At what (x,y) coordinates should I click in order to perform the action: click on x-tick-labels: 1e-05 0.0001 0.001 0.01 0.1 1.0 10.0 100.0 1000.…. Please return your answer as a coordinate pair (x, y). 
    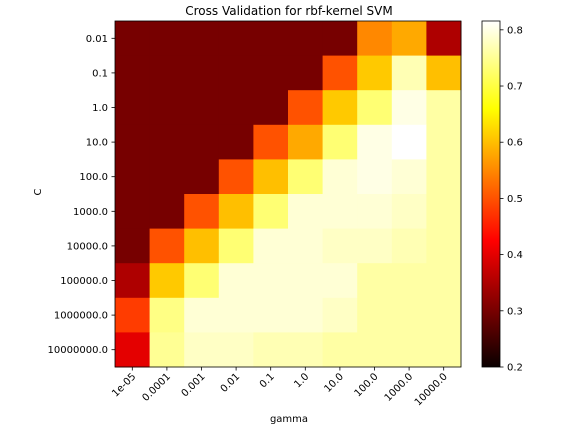
    Looking at the image, I should click on (280, 387).